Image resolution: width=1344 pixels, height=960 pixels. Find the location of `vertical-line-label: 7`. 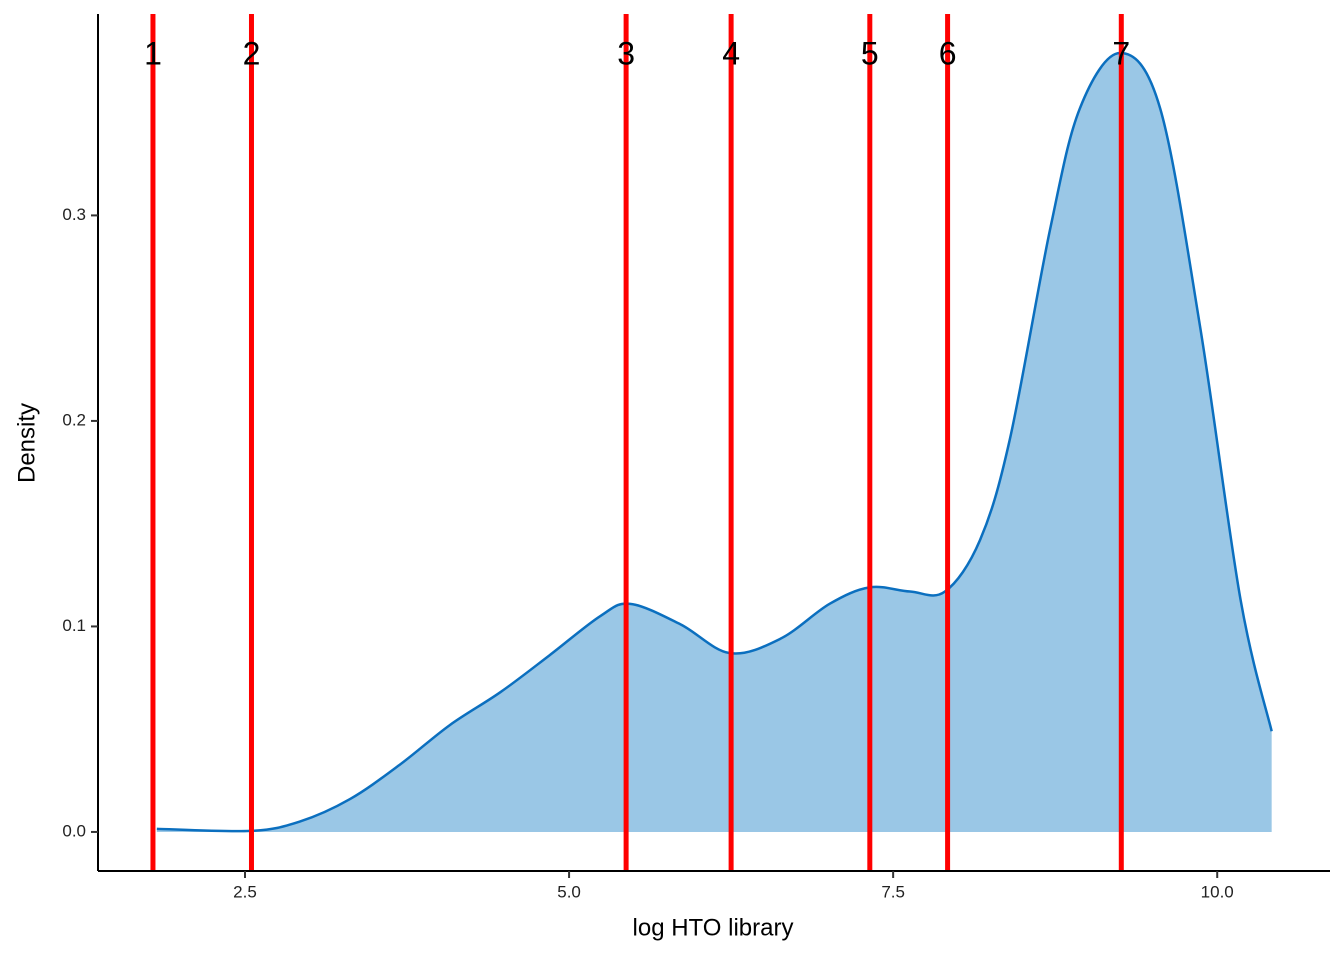

vertical-line-label: 7 is located at coordinates (1121, 53).